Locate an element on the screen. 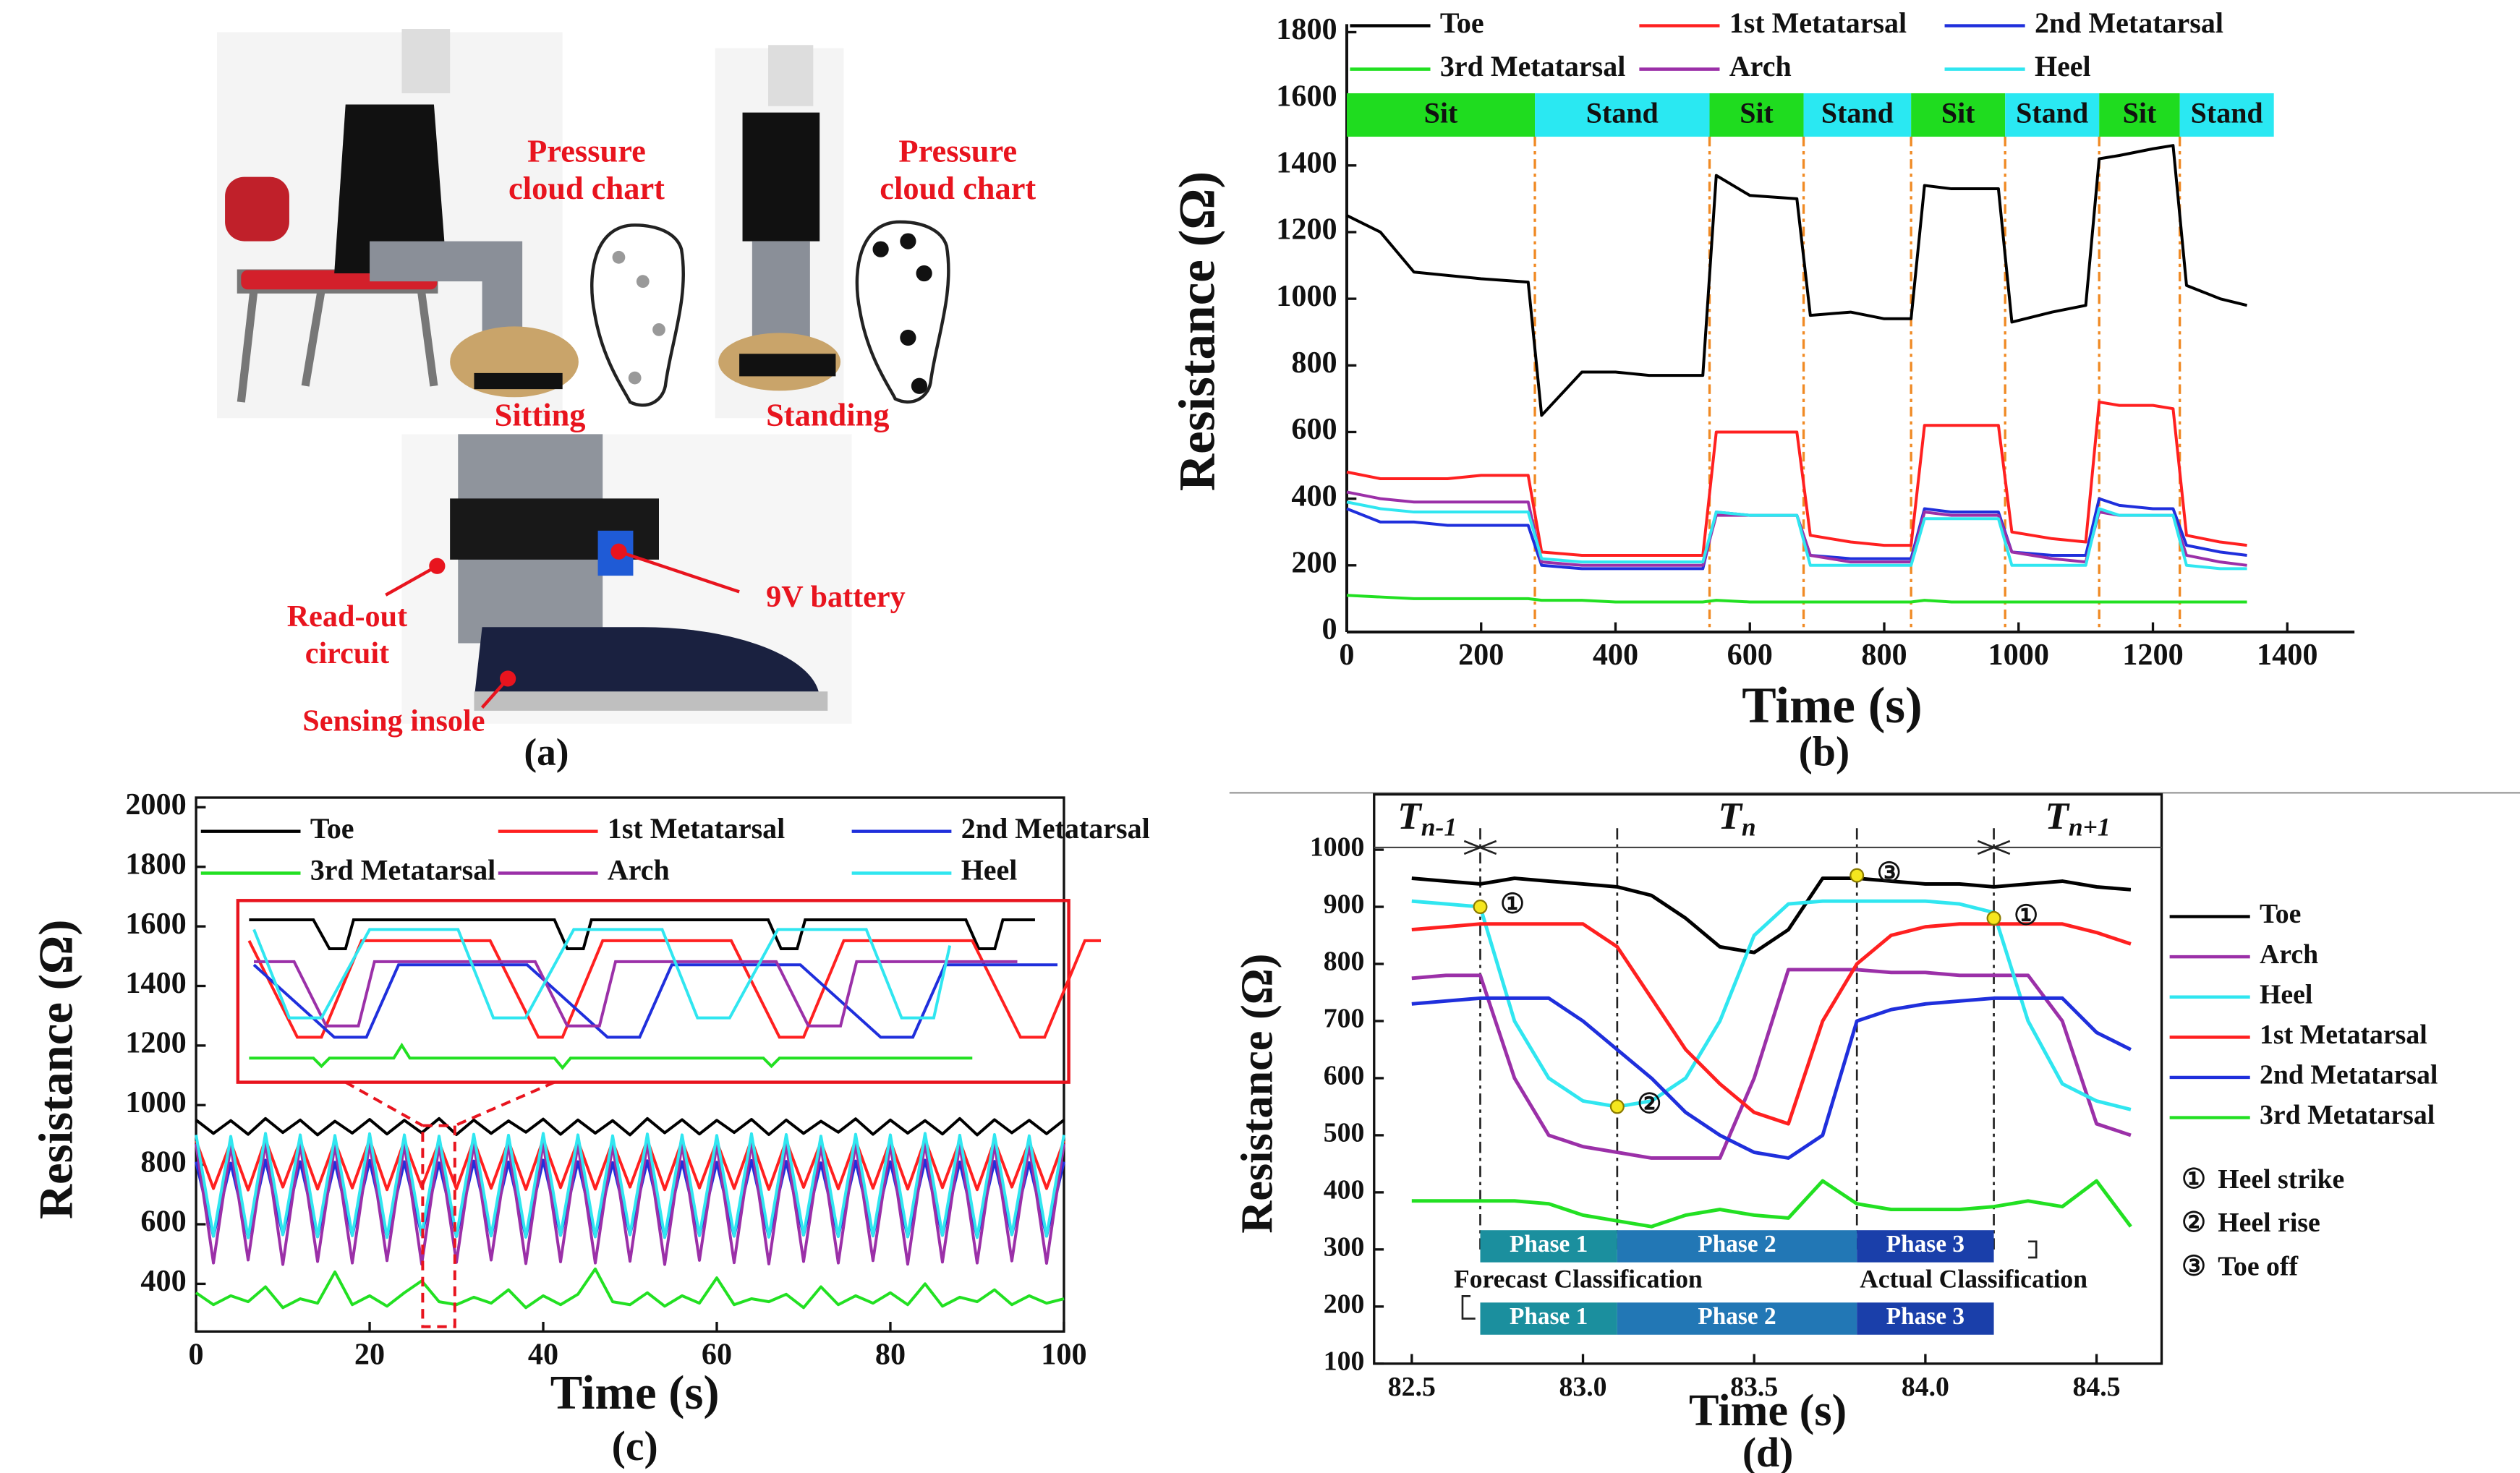 The height and width of the screenshot is (1473, 2520). x-tick-label: 600 is located at coordinates (1750, 655).